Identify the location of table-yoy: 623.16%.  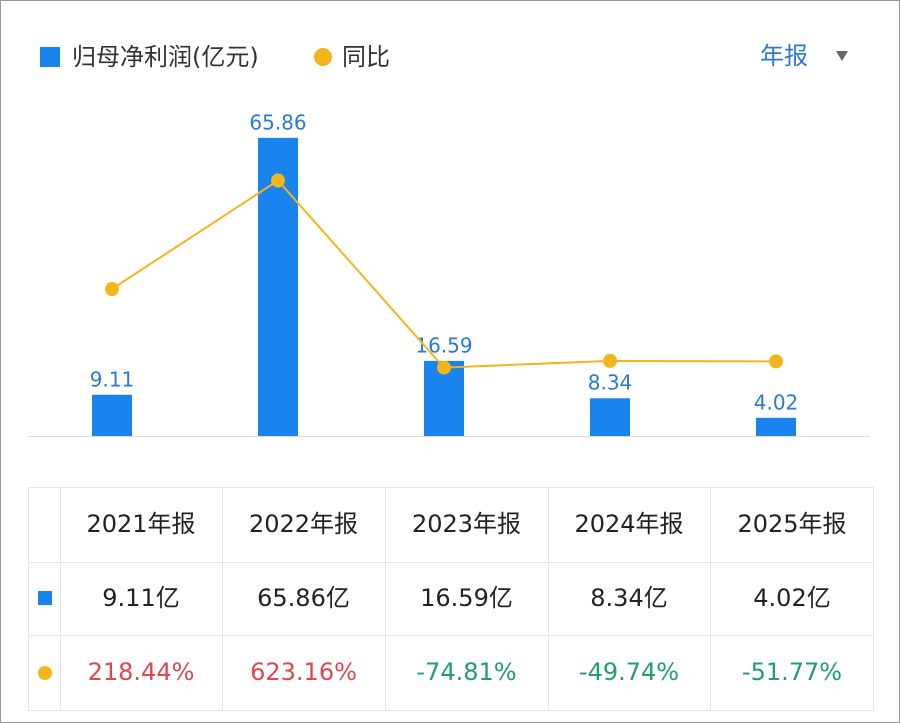
(303, 672).